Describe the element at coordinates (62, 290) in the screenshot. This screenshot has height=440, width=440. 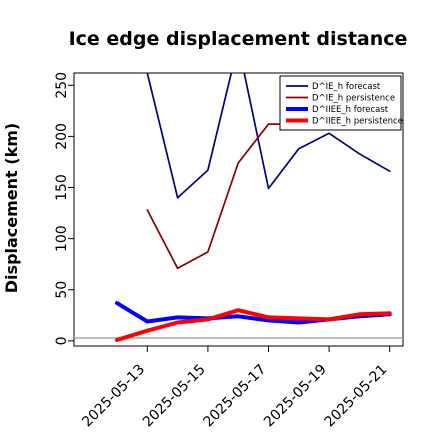
I see `y-tick-label: 50` at that location.